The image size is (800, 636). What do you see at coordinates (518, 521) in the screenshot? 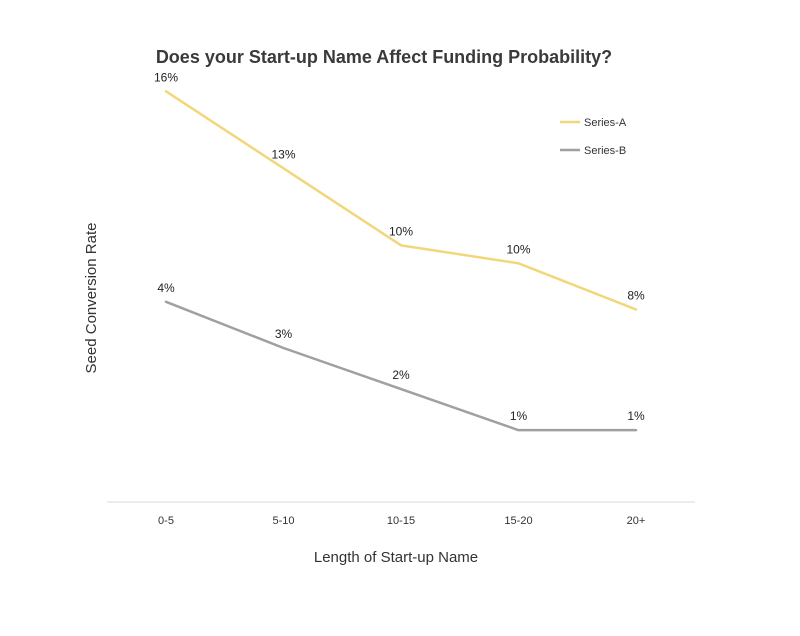
I see `x-tick-label: 15-20` at bounding box center [518, 521].